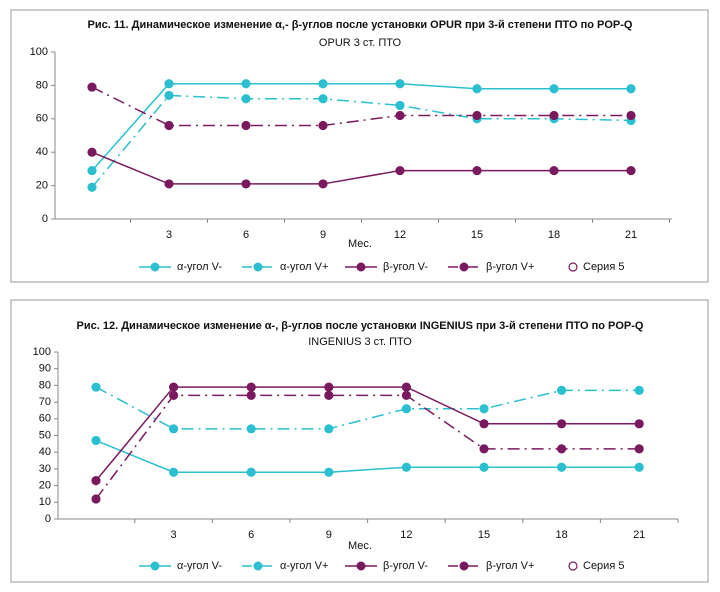 Image resolution: width=720 pixels, height=592 pixels. I want to click on chart-subtitle: INGENIUS 3 ст. ПТО, so click(360, 342).